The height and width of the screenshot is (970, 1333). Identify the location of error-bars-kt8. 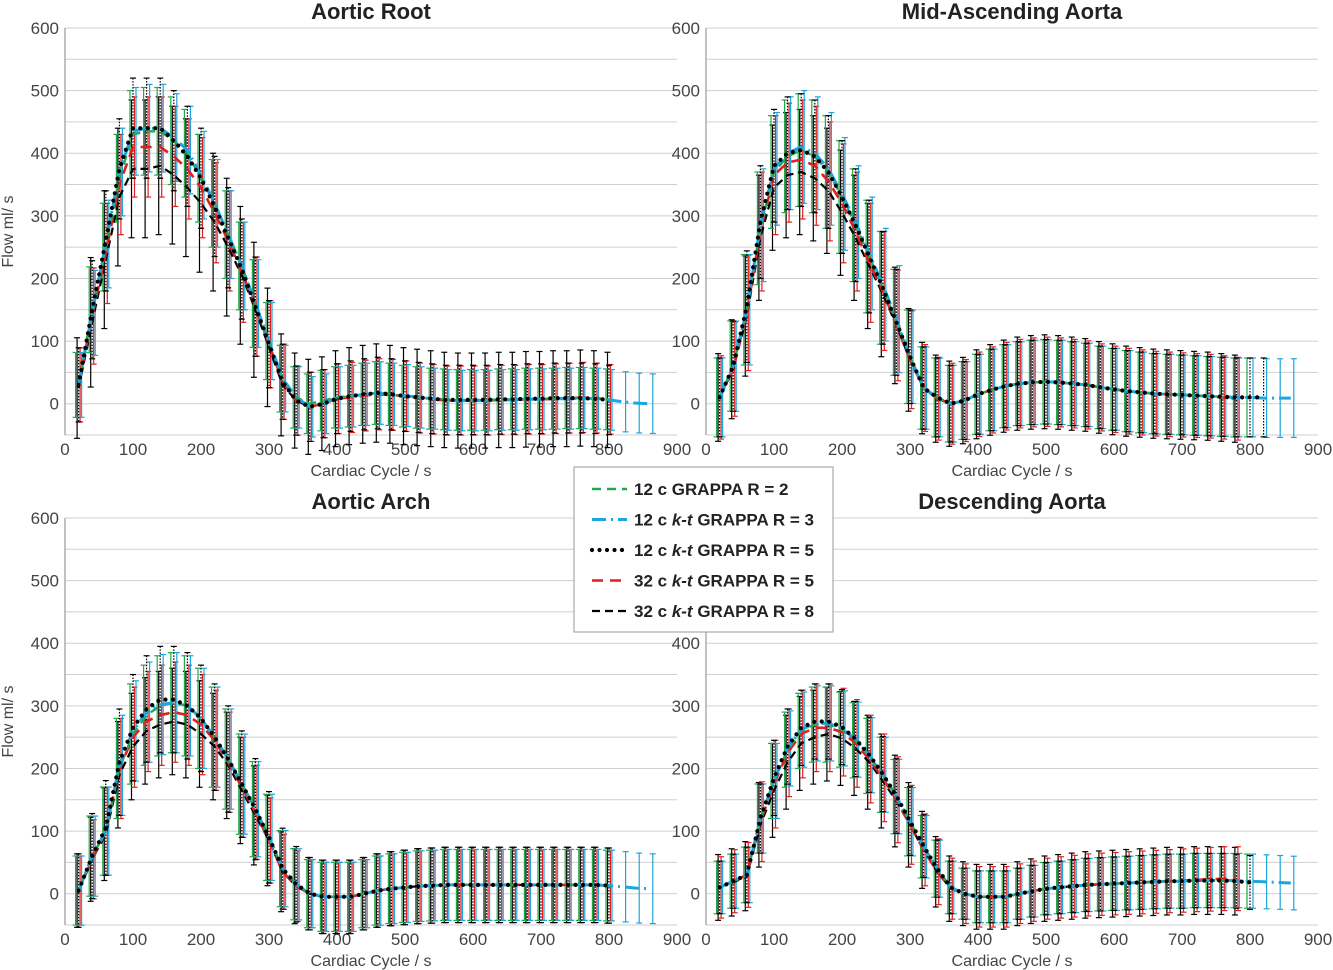
(976, 808).